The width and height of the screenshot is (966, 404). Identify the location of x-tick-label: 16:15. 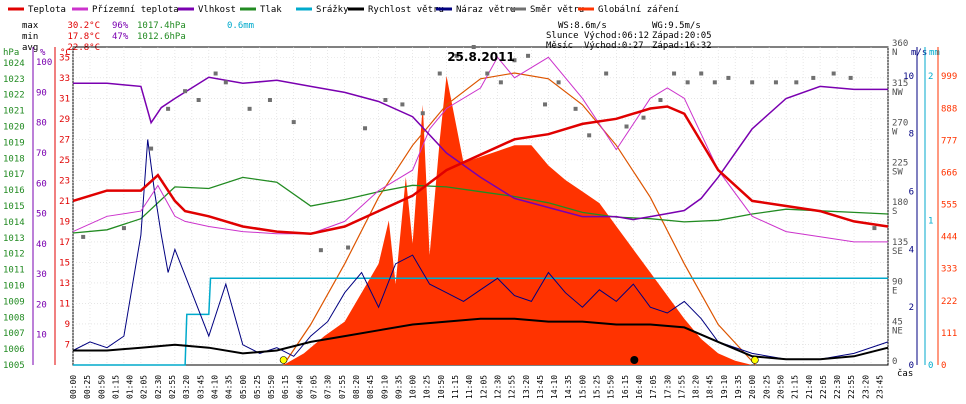
(625, 387).